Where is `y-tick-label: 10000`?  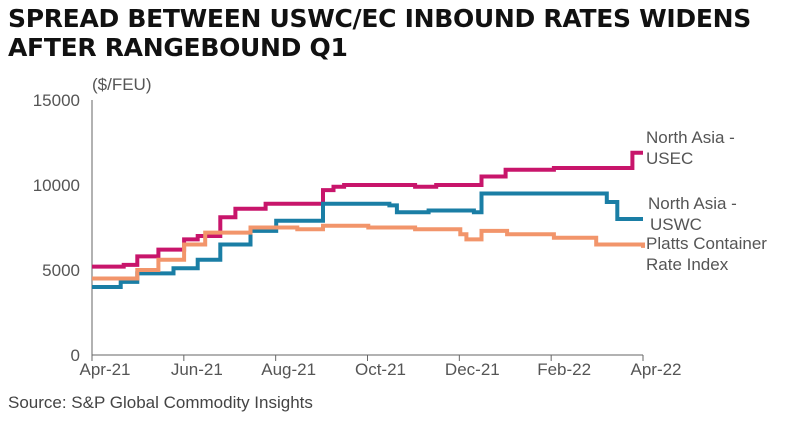 y-tick-label: 10000 is located at coordinates (56, 185).